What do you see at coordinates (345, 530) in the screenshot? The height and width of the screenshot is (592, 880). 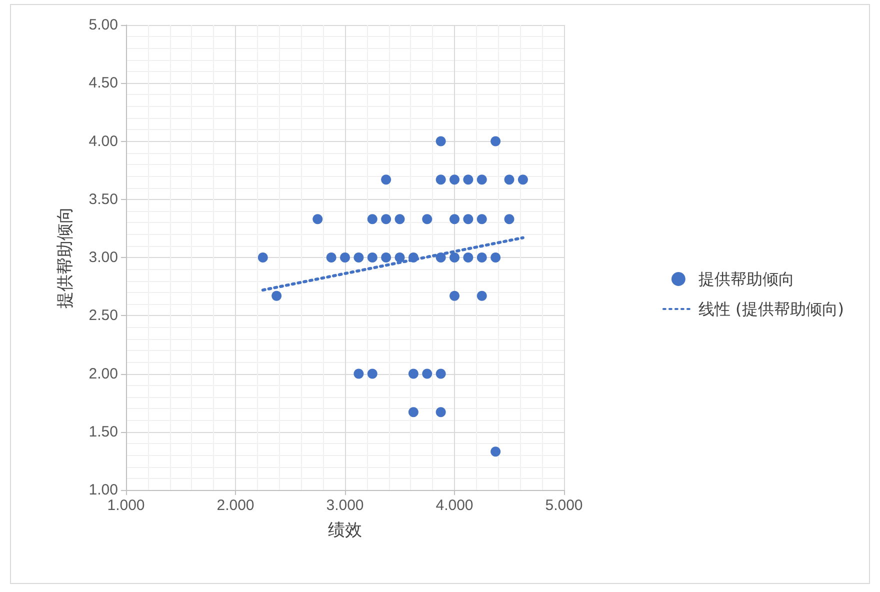 I see `x-axis-title: 绩效` at bounding box center [345, 530].